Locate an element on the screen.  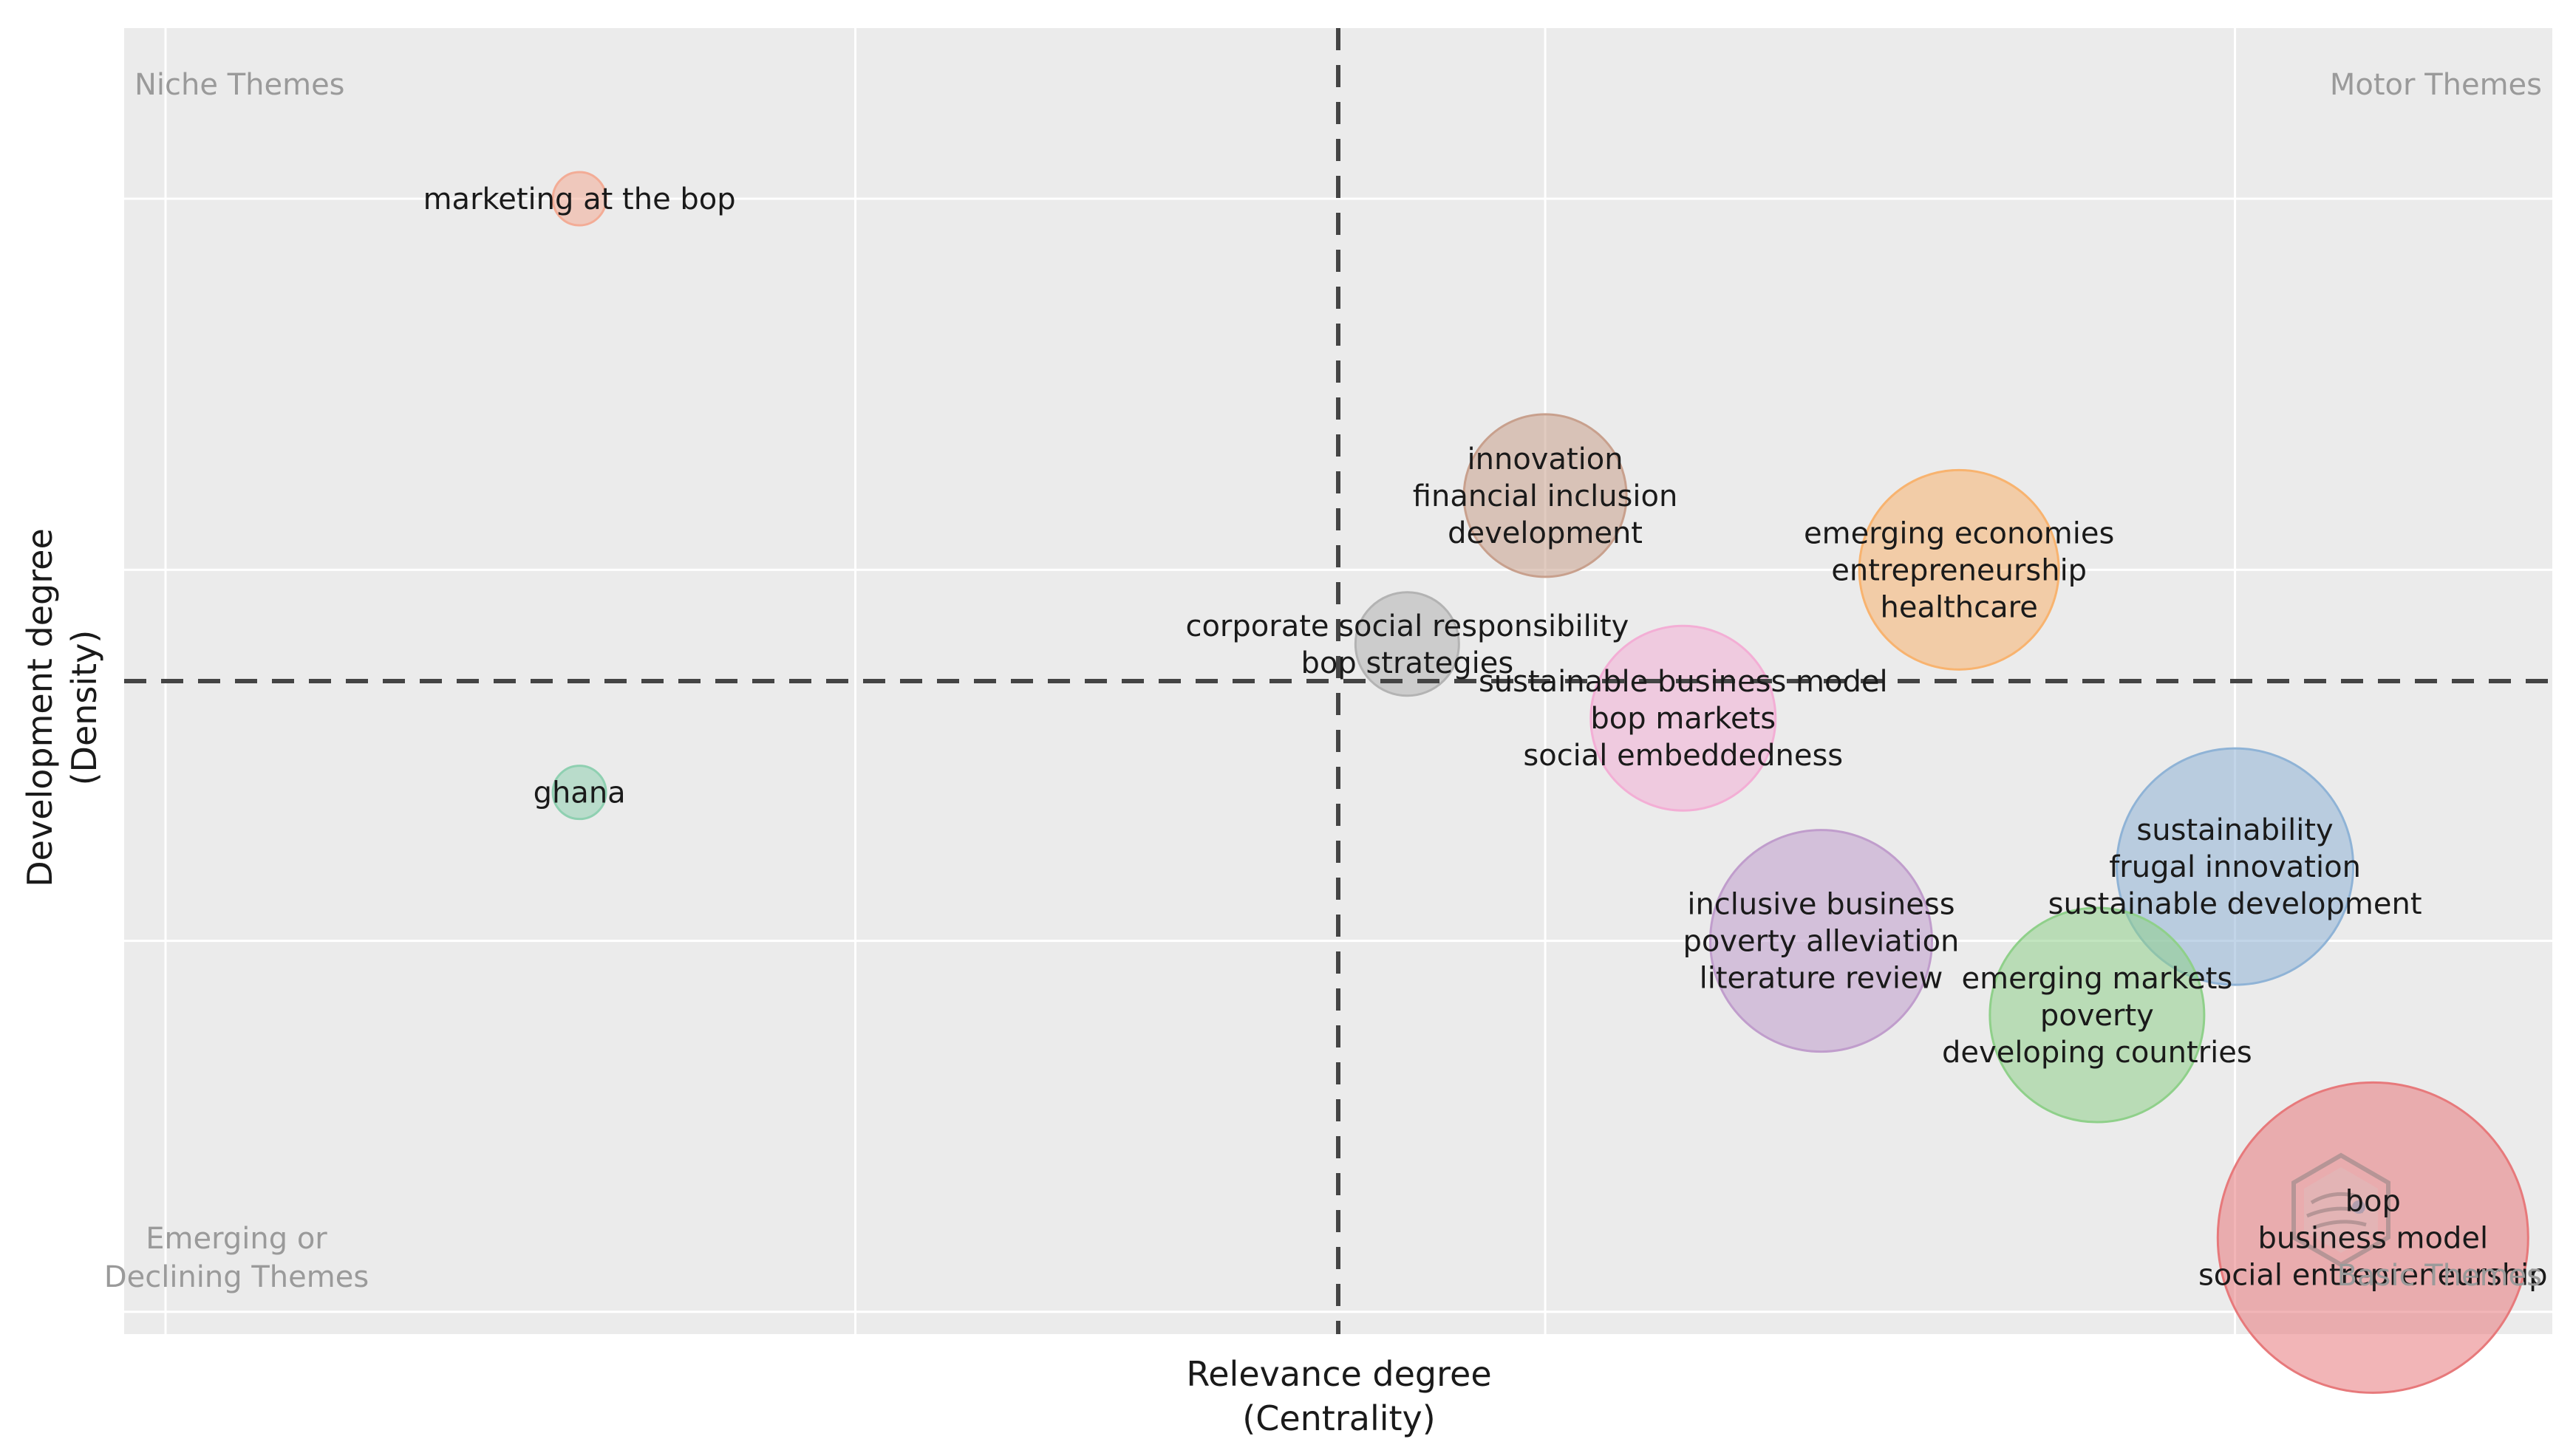
bubble-marketing-at-the-bop is located at coordinates (579, 199).